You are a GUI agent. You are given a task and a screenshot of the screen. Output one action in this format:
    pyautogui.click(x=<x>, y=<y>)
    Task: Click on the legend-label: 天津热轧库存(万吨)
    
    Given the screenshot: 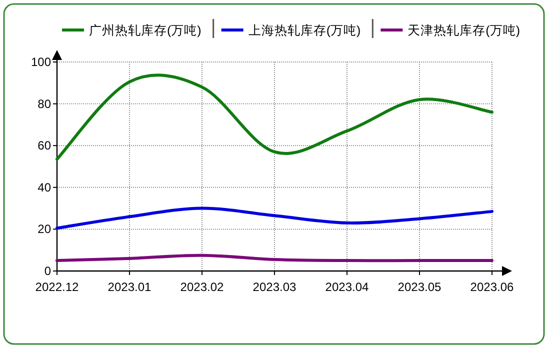 What is the action you would take?
    pyautogui.click(x=464, y=31)
    